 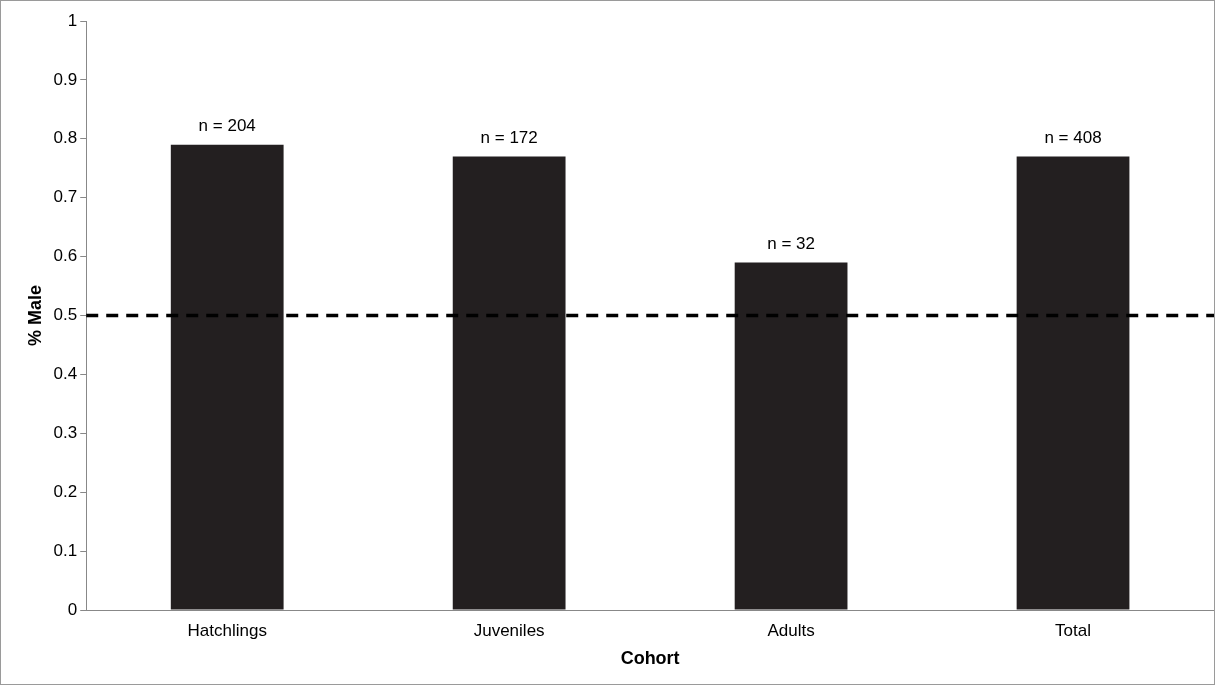 I want to click on annotation: n = 32, so click(x=791, y=243).